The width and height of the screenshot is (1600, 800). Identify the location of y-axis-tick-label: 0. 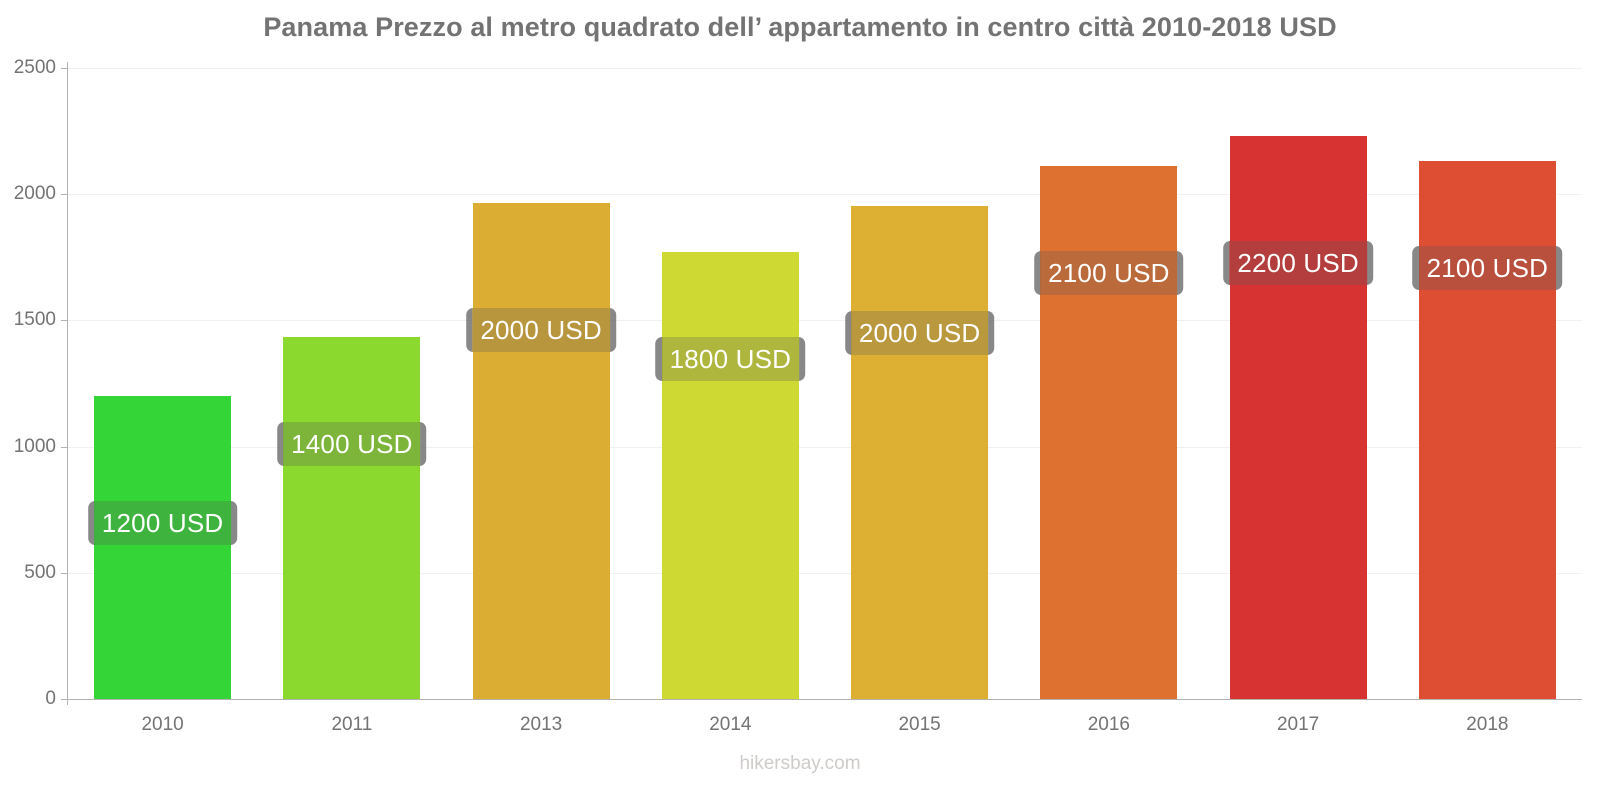
(50, 698).